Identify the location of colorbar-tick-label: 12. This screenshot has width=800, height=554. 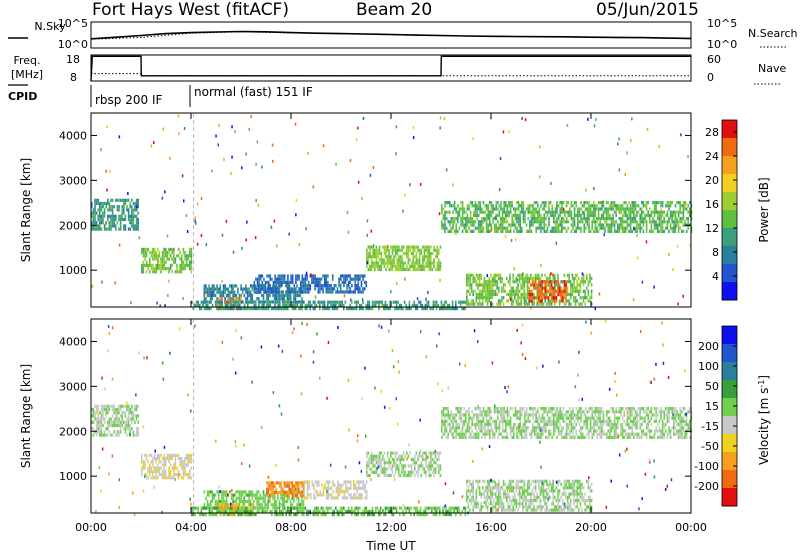
(712, 228).